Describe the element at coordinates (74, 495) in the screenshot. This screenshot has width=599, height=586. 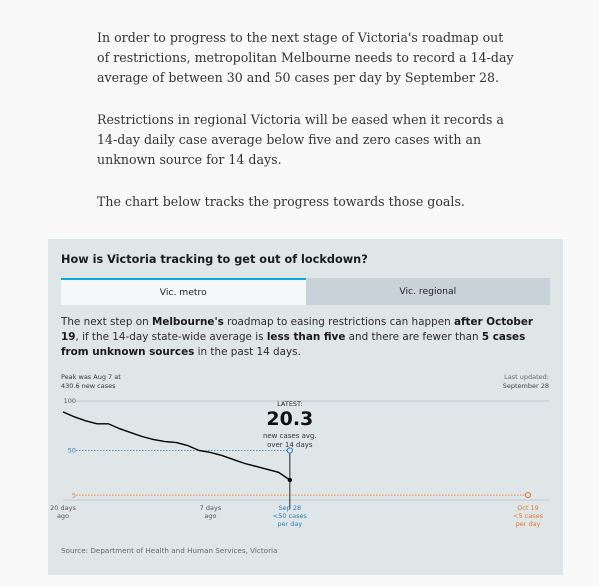
I see `y-tick-label: 5` at that location.